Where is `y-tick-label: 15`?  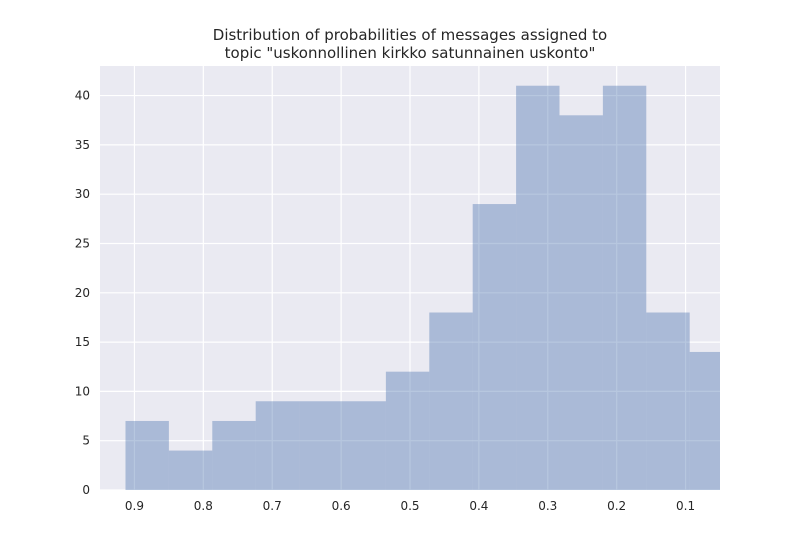 y-tick-label: 15 is located at coordinates (82, 342).